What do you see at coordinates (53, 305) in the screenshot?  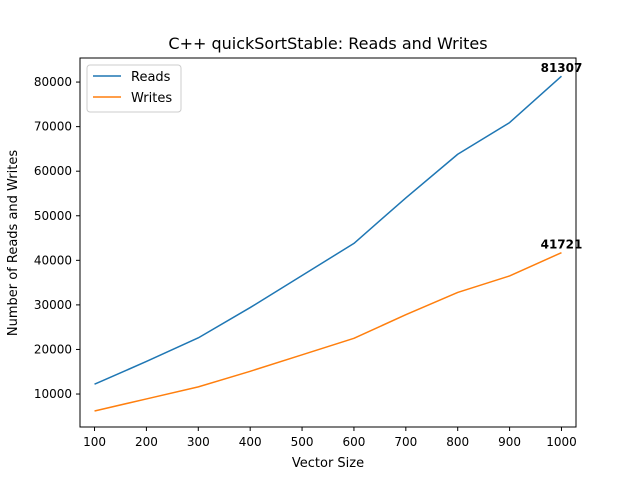 I see `y-tick-label: 30000` at bounding box center [53, 305].